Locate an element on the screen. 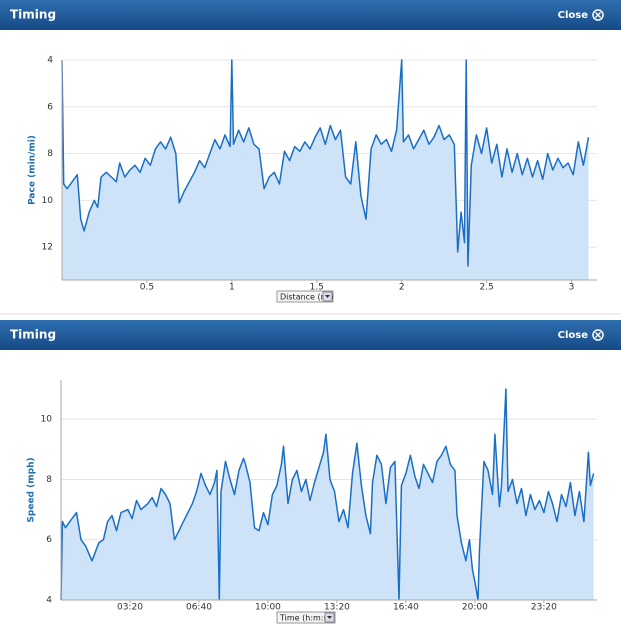 The height and width of the screenshot is (644, 621). axis-selector-label: Distance (mi) is located at coordinates (307, 297).